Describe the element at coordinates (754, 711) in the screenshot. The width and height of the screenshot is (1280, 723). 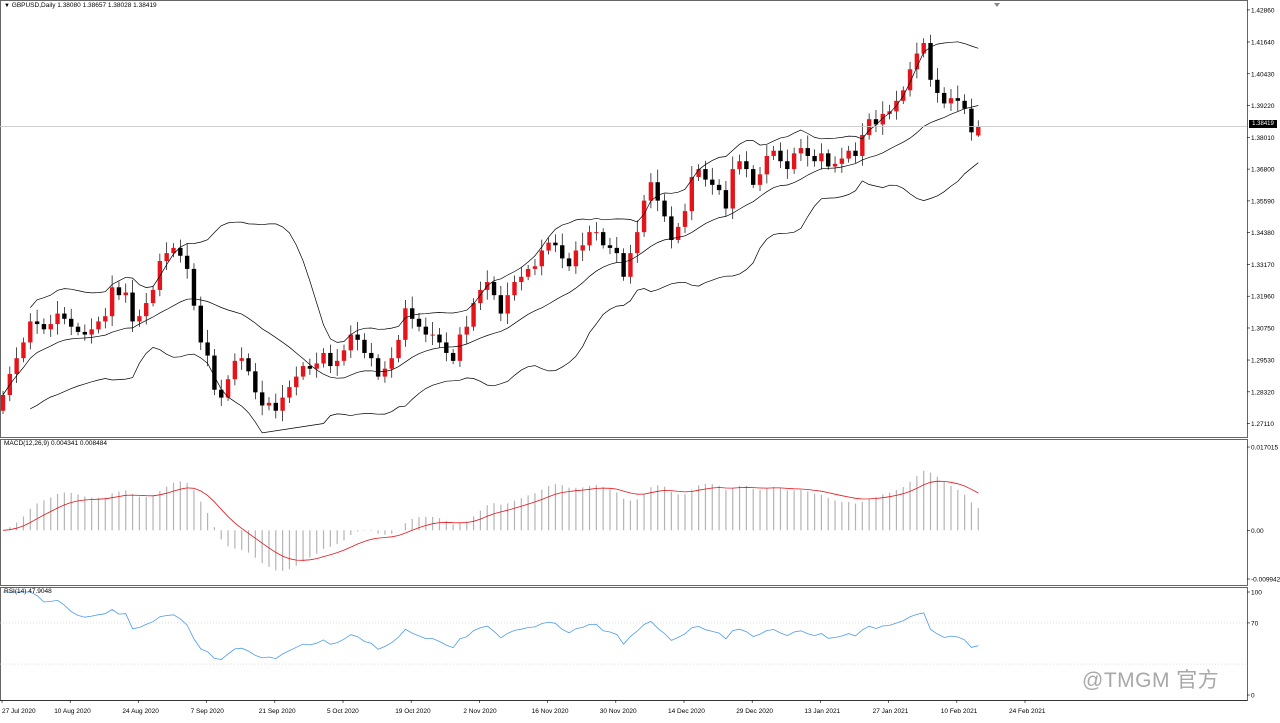
I see `date-tick-label: 29 Dec 2020` at that location.